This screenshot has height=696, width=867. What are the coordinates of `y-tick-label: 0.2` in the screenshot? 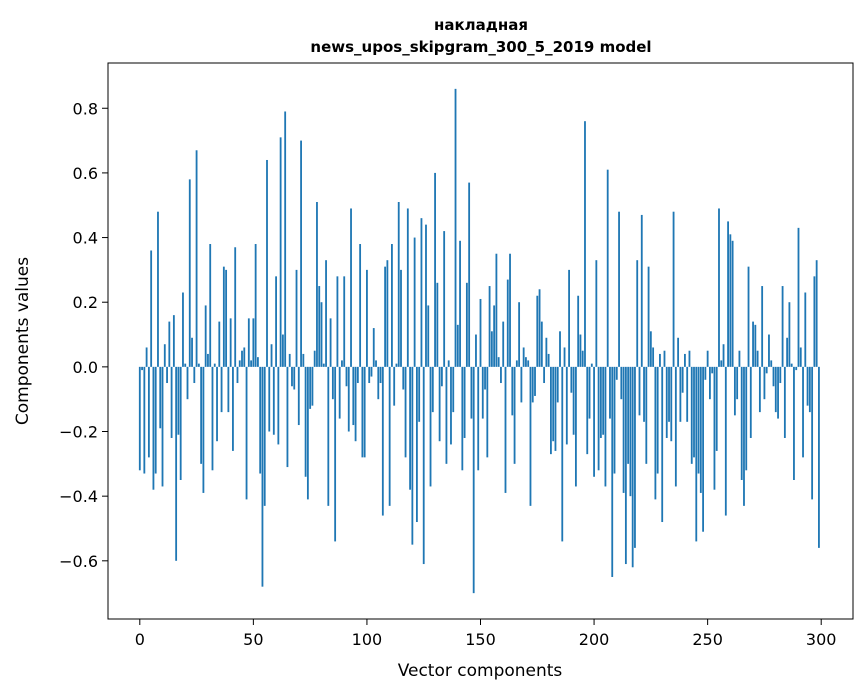 It's located at (85, 302).